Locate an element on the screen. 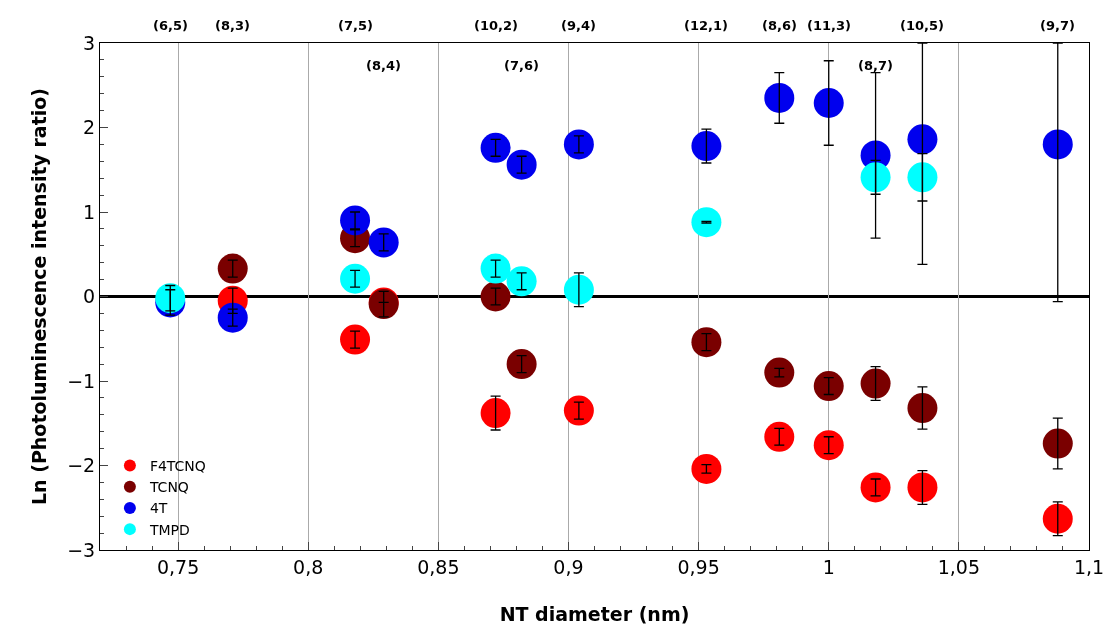 This screenshot has height=643, width=1116. text: (10,2) is located at coordinates (496, 25).